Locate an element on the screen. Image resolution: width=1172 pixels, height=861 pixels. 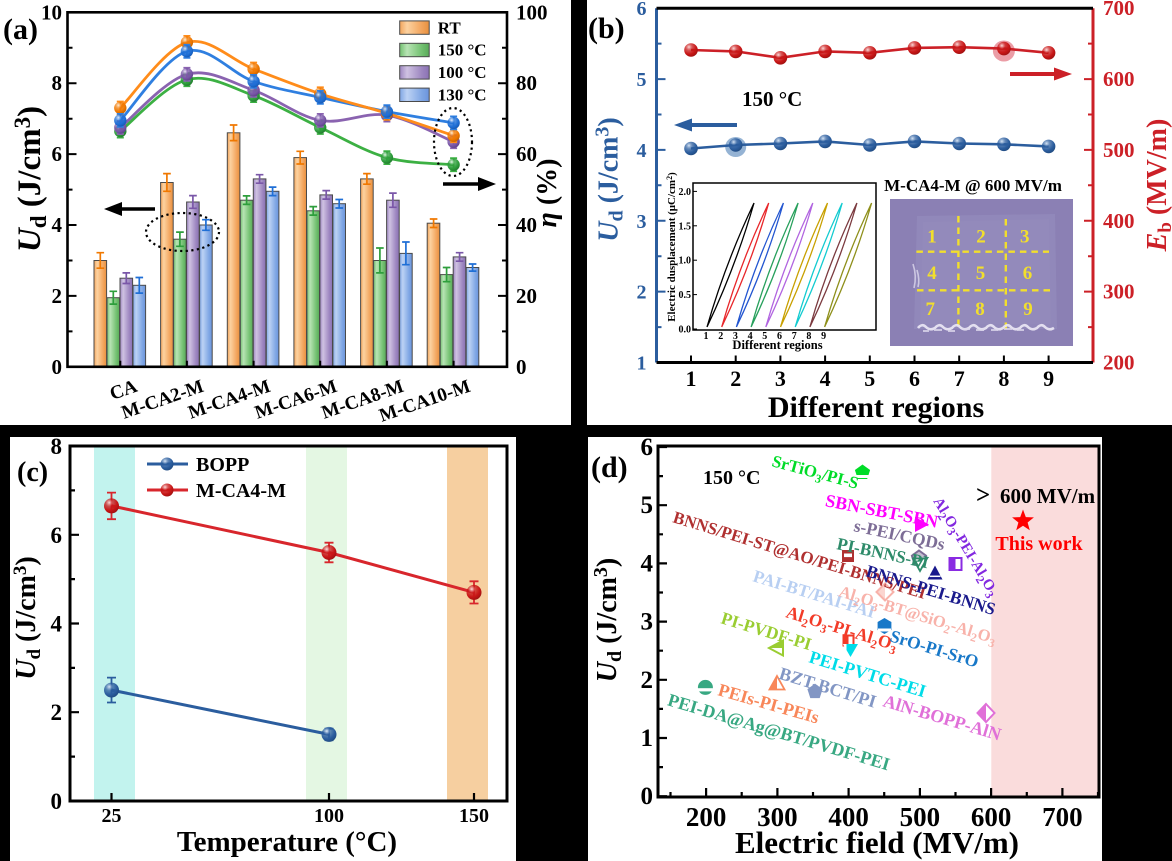
svg-text: M-CA4-M @ 600 MV/m is located at coordinates (973, 185).